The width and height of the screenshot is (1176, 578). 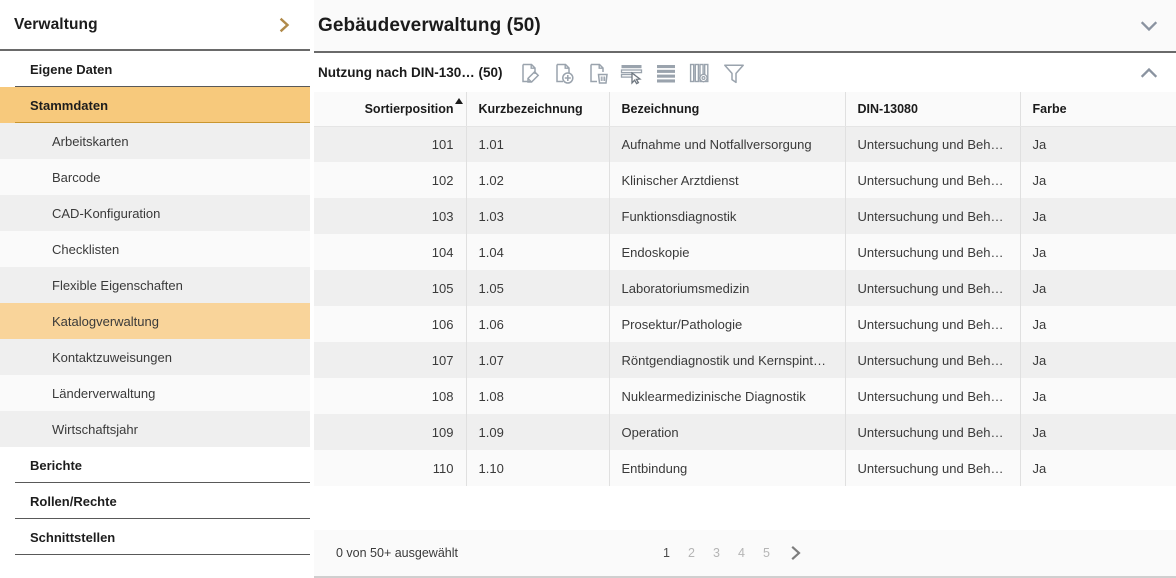 What do you see at coordinates (390, 288) in the screenshot?
I see `table-cell: 105` at bounding box center [390, 288].